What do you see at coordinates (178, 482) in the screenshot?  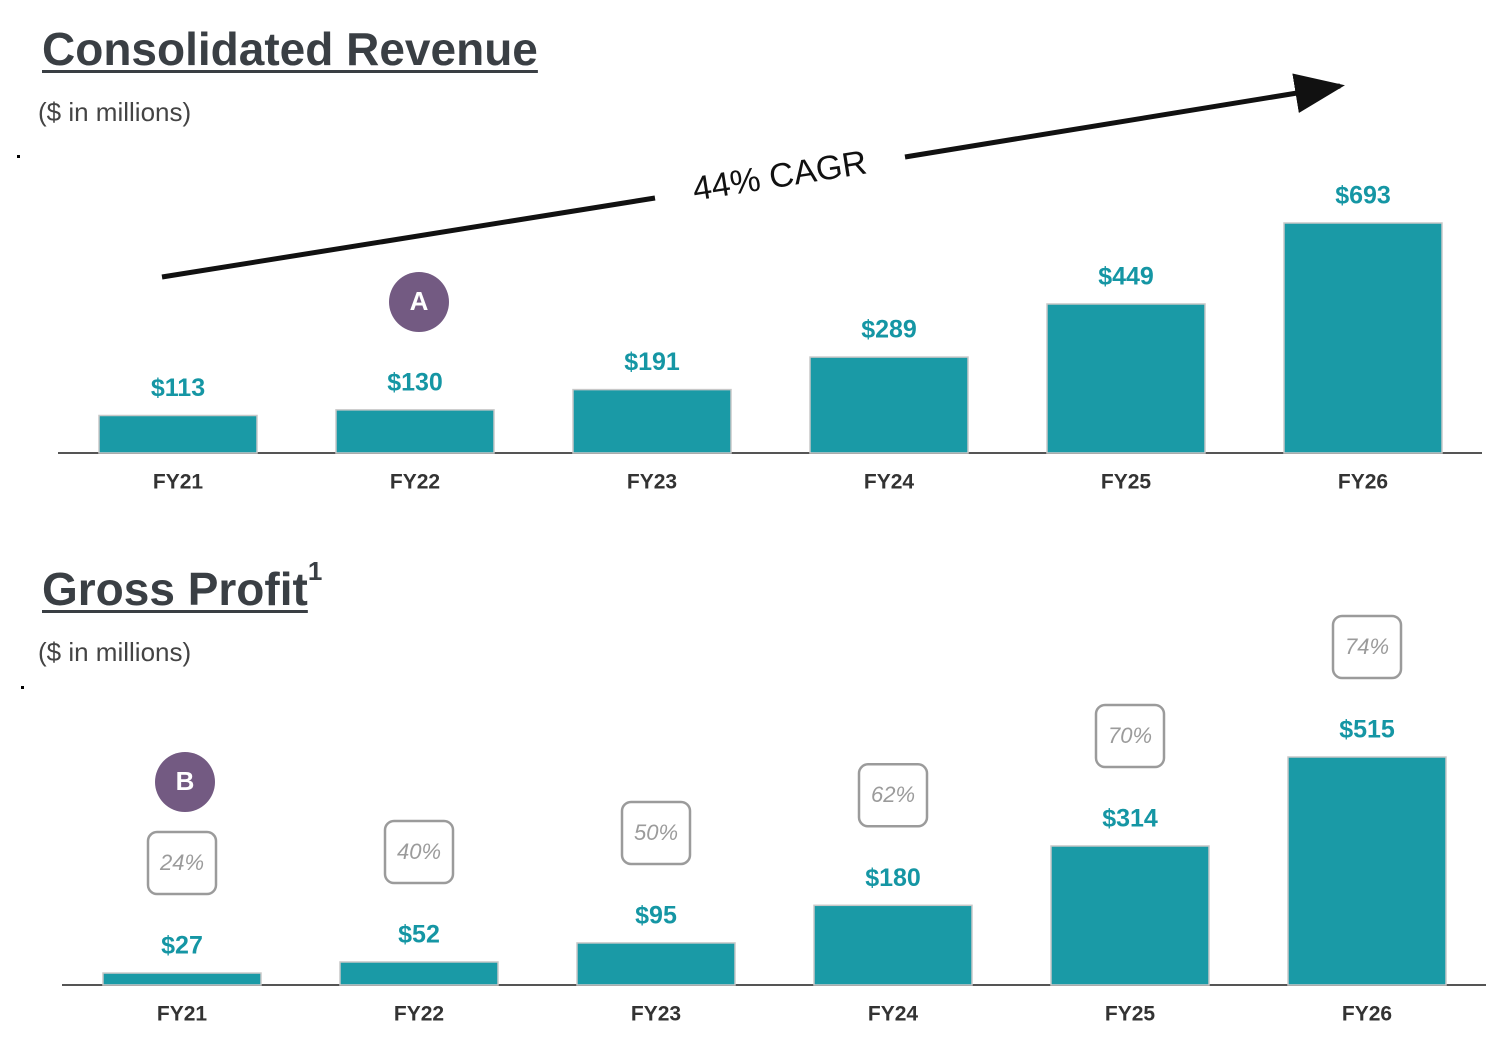 I see `revenue-category-label: FY21` at bounding box center [178, 482].